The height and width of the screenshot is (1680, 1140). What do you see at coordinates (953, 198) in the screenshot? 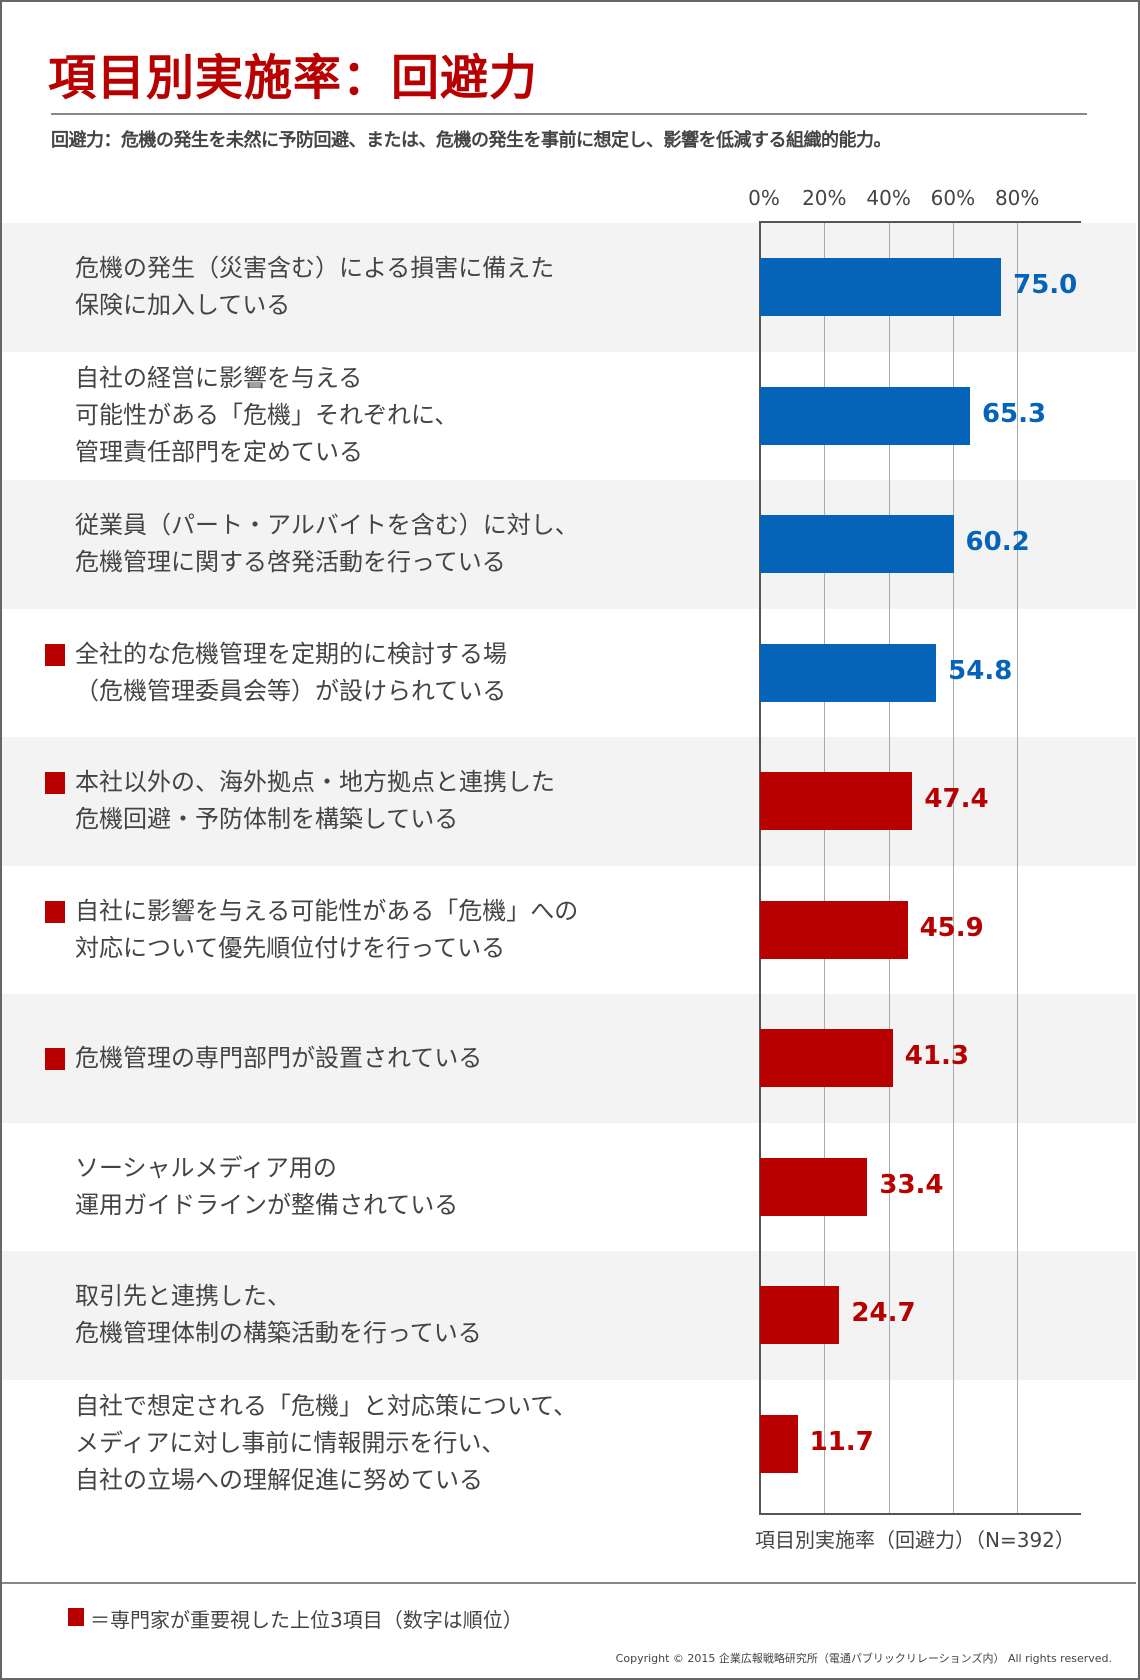
I see `x-tick-label: 60%` at bounding box center [953, 198].